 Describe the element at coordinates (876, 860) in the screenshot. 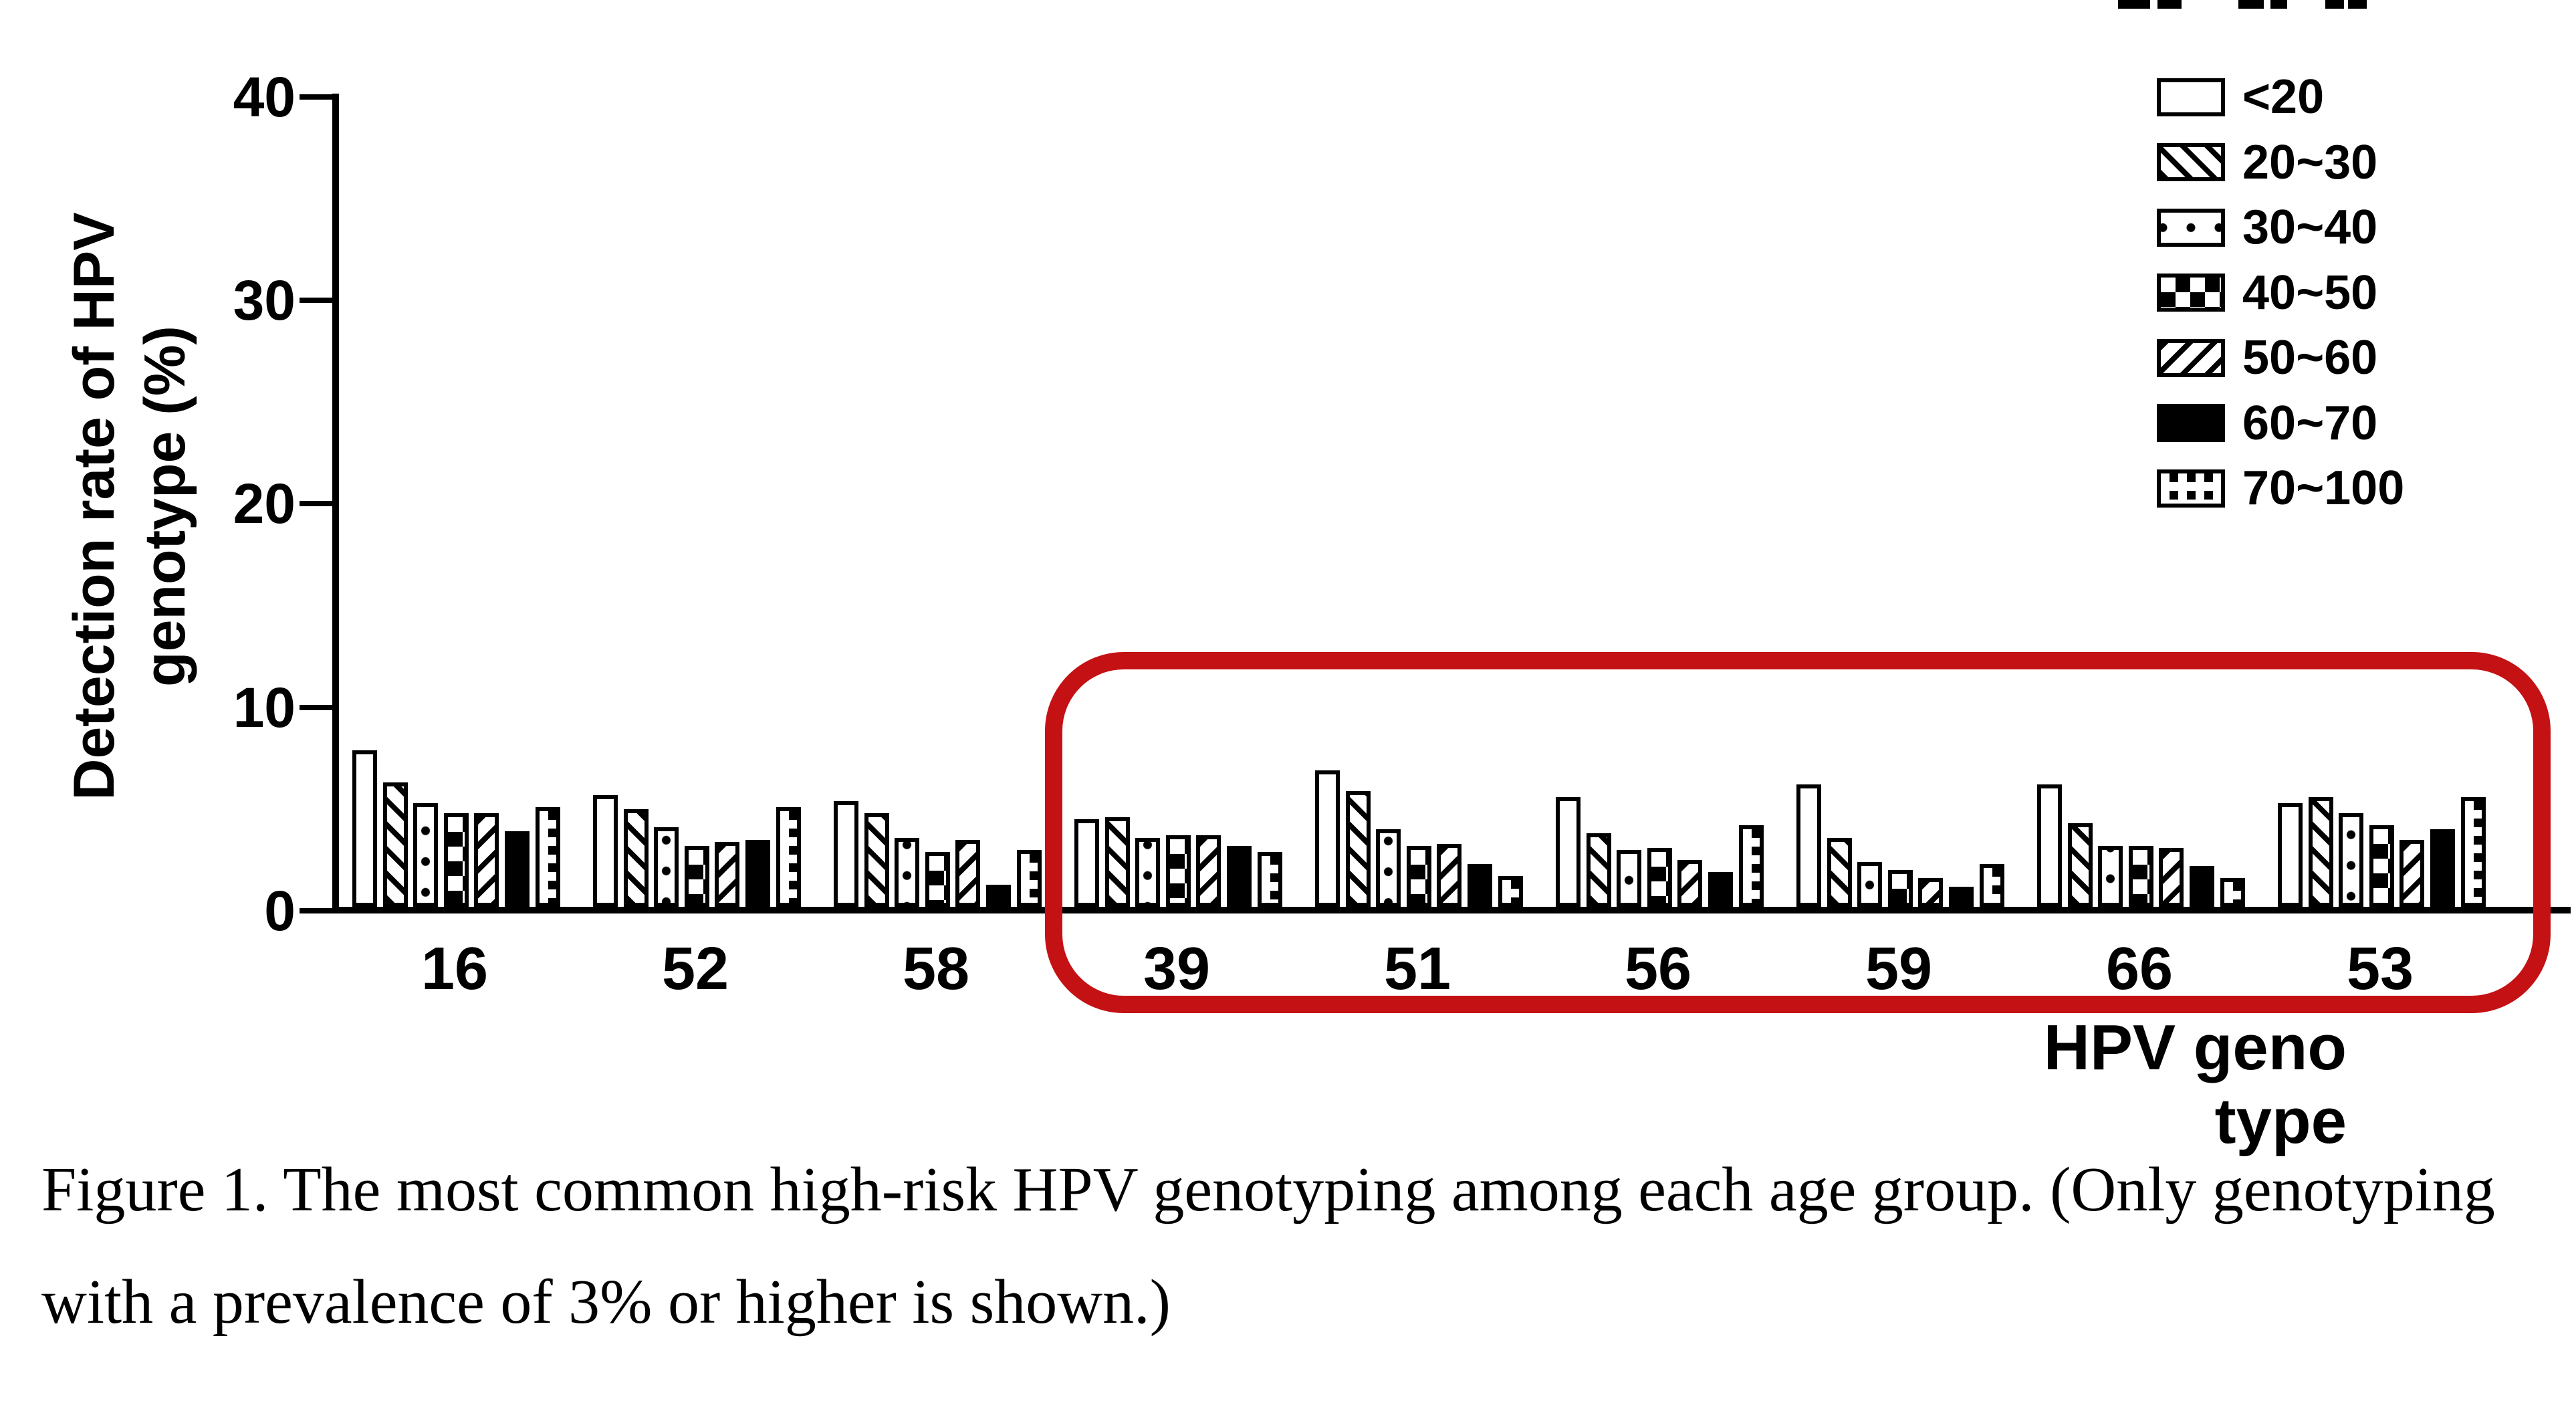

I see `bar-58-20~30` at that location.